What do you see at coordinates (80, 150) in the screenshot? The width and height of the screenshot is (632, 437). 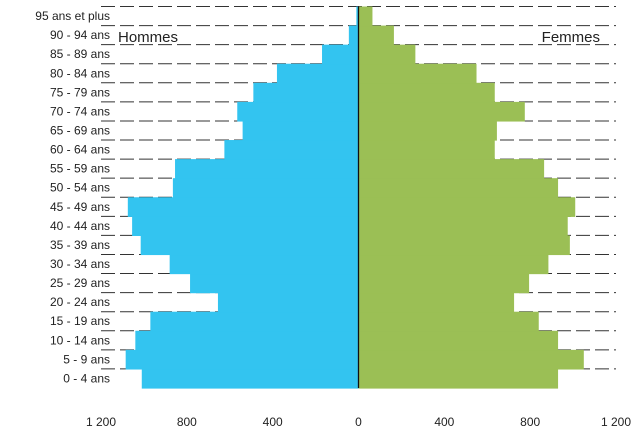 I see `age-label: 60 - 64 ans` at bounding box center [80, 150].